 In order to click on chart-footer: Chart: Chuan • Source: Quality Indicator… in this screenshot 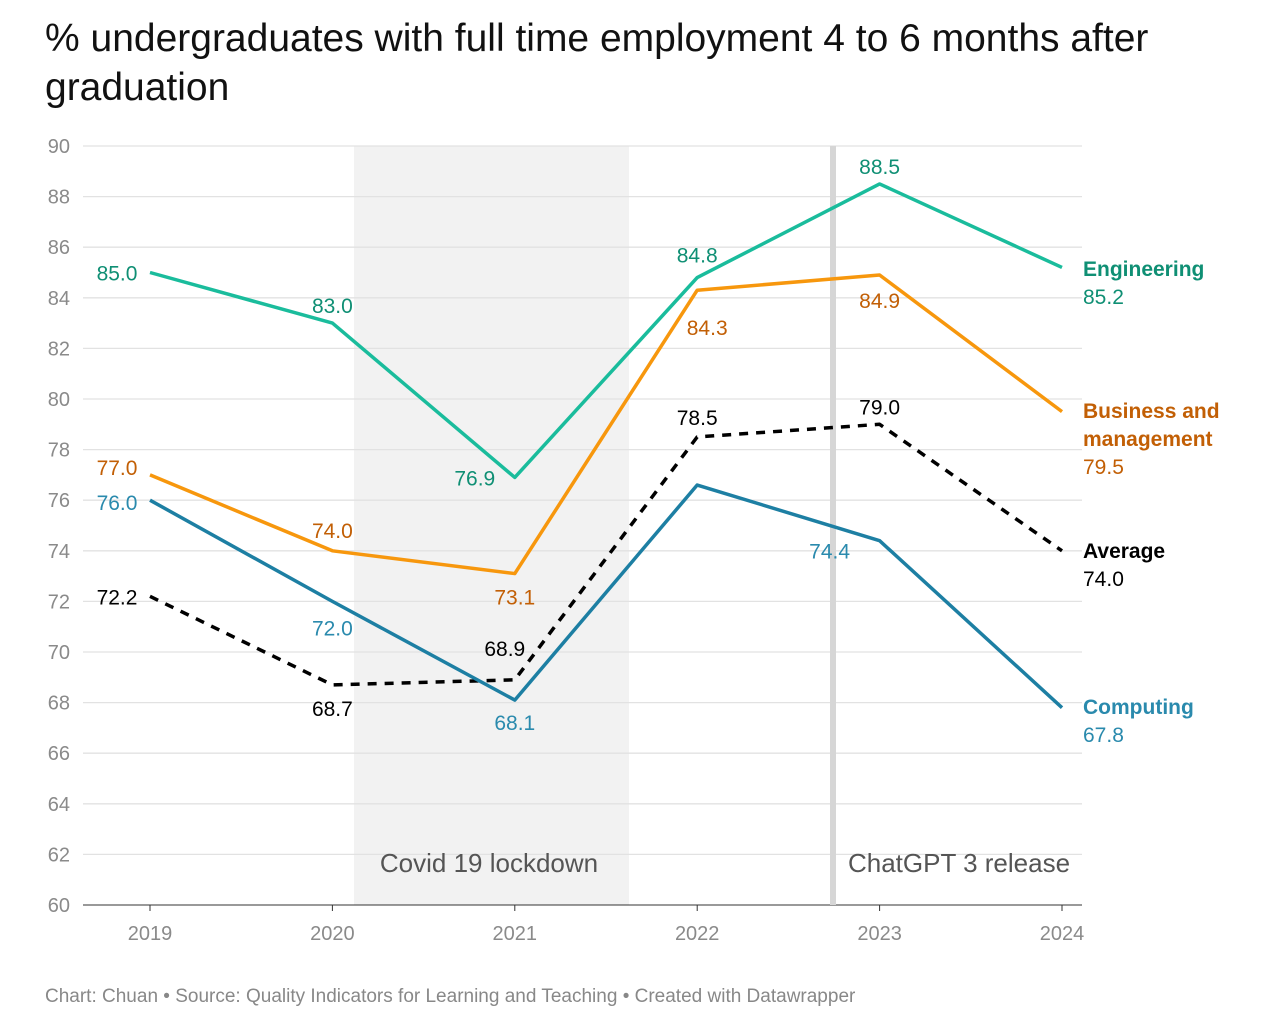, I will do `click(450, 996)`.